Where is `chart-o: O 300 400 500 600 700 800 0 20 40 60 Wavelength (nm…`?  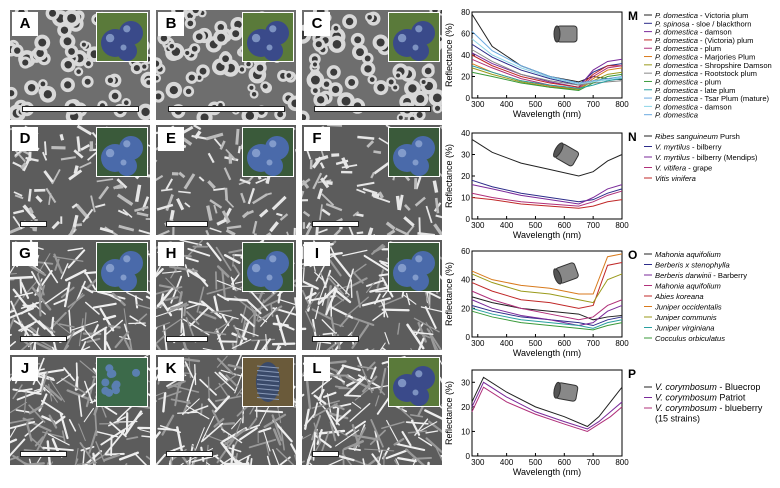
chart-o: O 300 400 500 600 700 800 0 20 40 60 Wavelength (nm… is located at coordinates (610, 302).